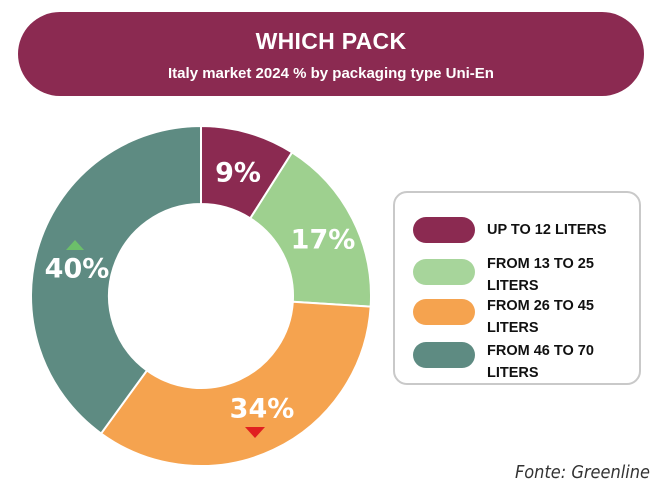  What do you see at coordinates (540, 275) in the screenshot?
I see `legend-label: FROM 13 TO 25 LITERS` at bounding box center [540, 275].